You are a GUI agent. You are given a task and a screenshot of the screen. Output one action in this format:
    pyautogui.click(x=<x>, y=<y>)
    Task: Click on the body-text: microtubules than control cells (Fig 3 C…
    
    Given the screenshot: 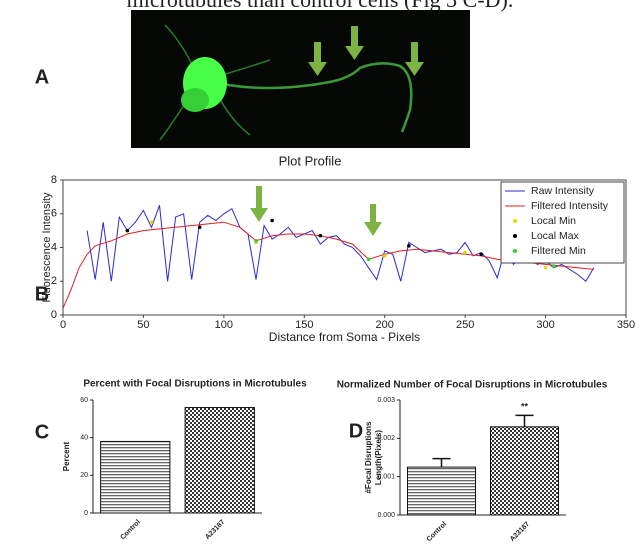 What is the action you would take?
    pyautogui.click(x=320, y=6)
    